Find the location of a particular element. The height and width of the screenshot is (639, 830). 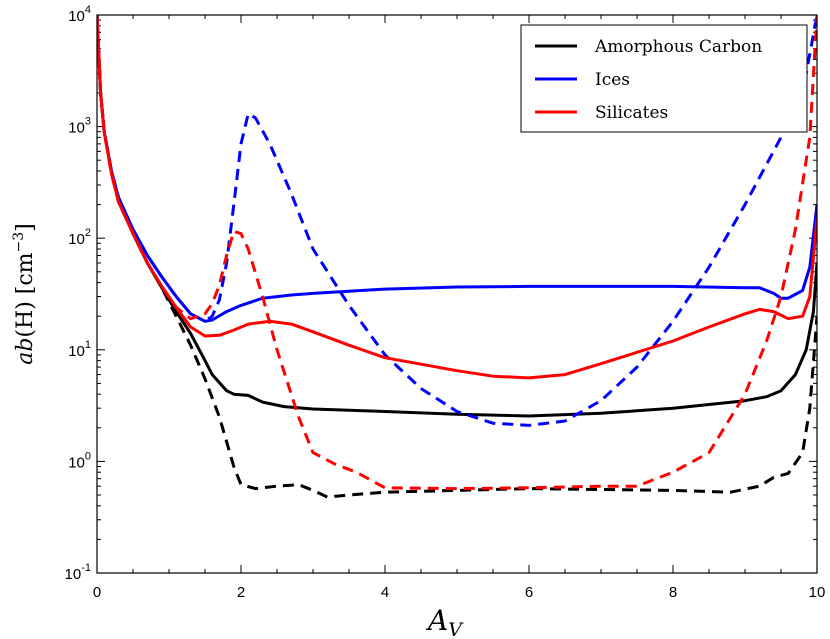

x-tick-label: 8 is located at coordinates (673, 592).